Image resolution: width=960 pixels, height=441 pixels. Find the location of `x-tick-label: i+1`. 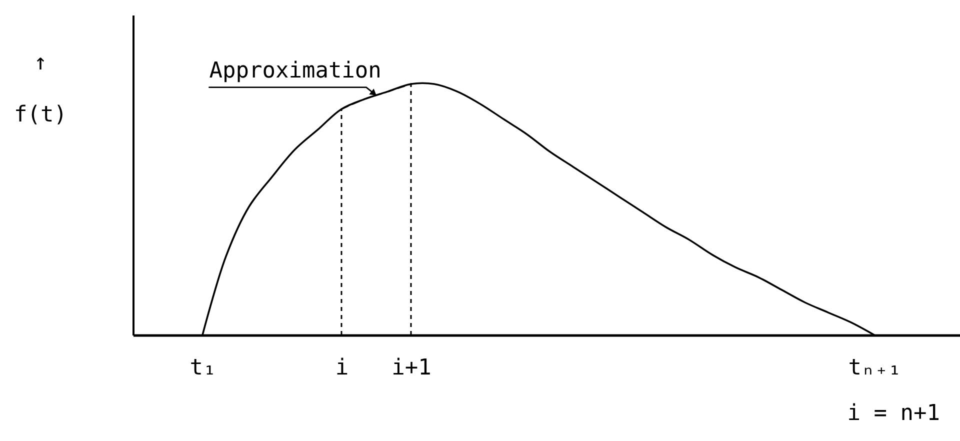

x-tick-label: i+1 is located at coordinates (412, 368).